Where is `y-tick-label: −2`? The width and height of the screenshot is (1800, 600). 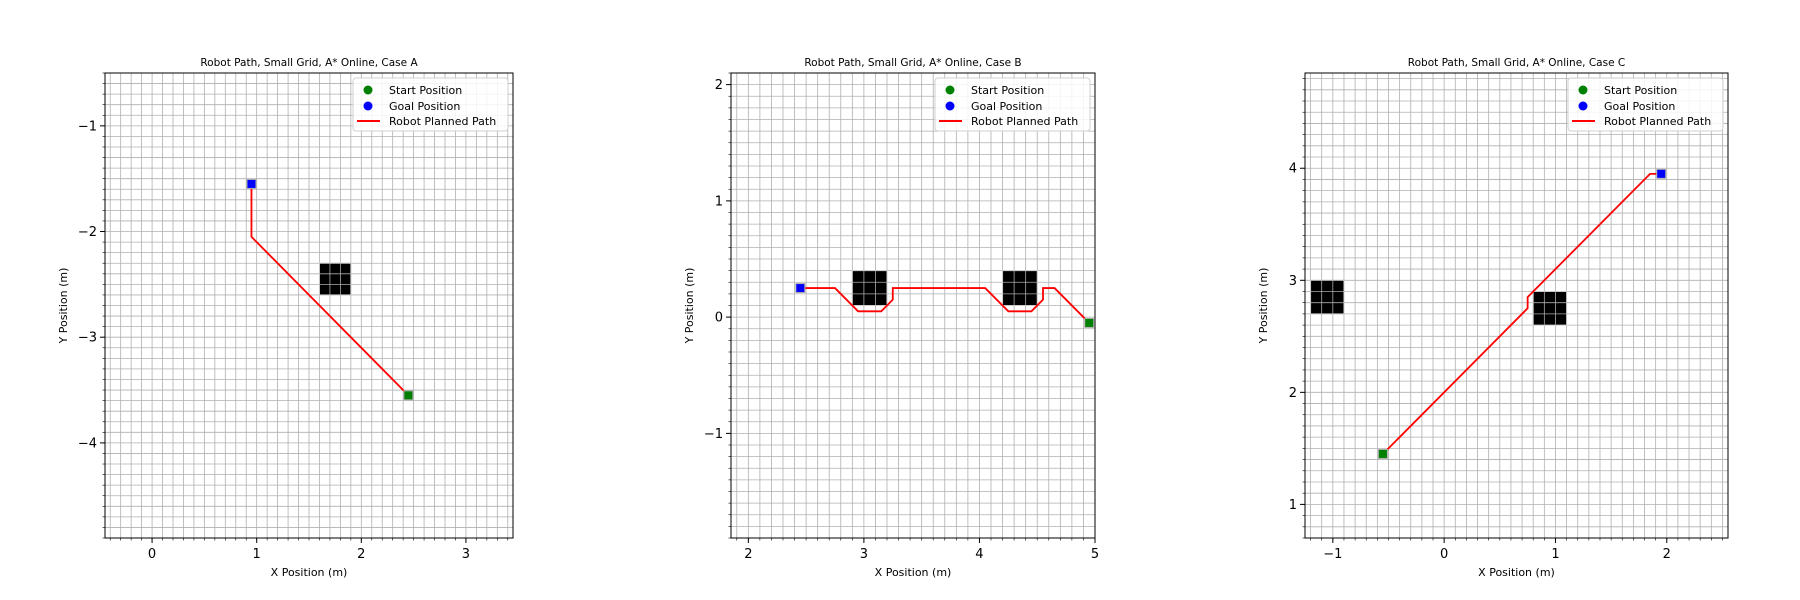
y-tick-label: −2 is located at coordinates (87, 232).